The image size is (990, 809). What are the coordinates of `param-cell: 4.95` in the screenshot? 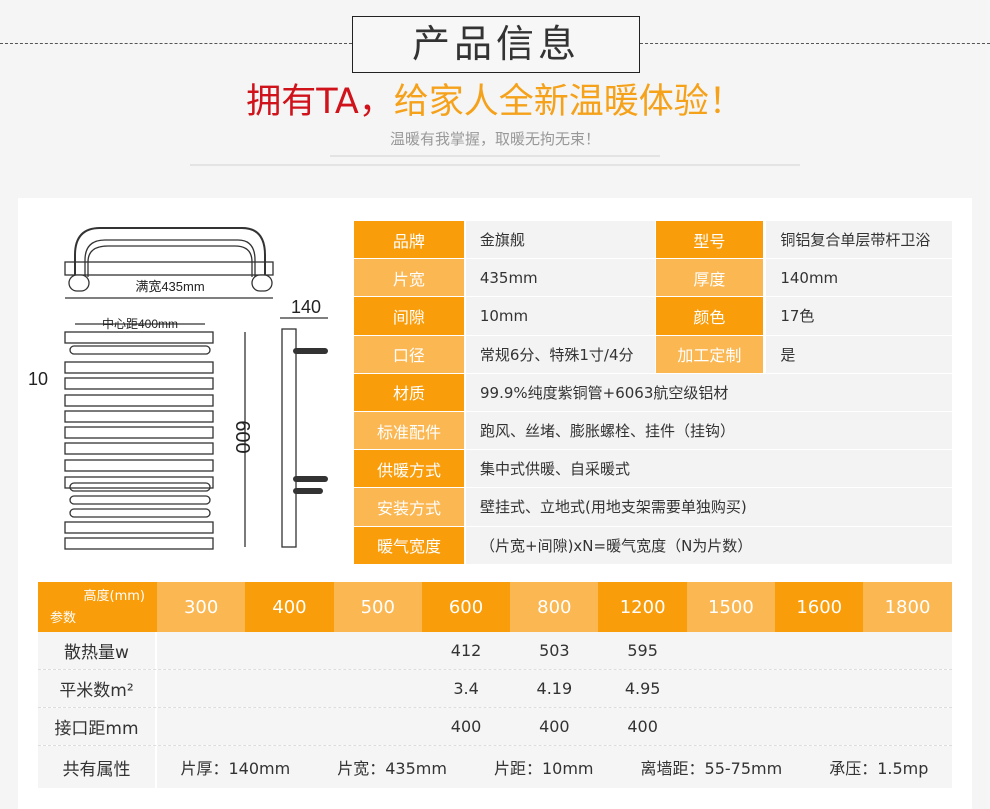 It's located at (642, 688).